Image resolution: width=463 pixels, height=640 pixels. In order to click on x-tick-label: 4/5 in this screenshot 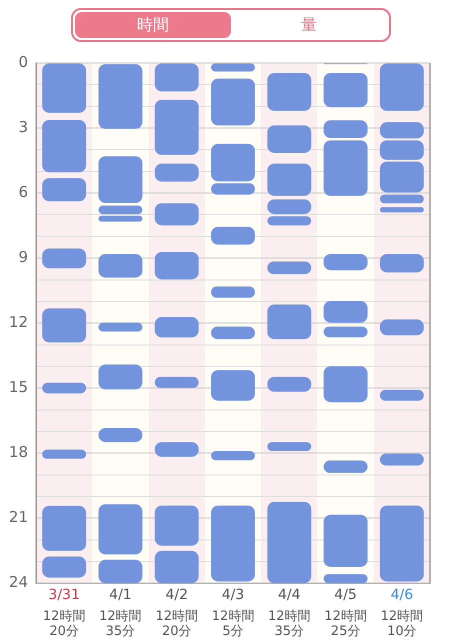, I will do `click(345, 595)`.